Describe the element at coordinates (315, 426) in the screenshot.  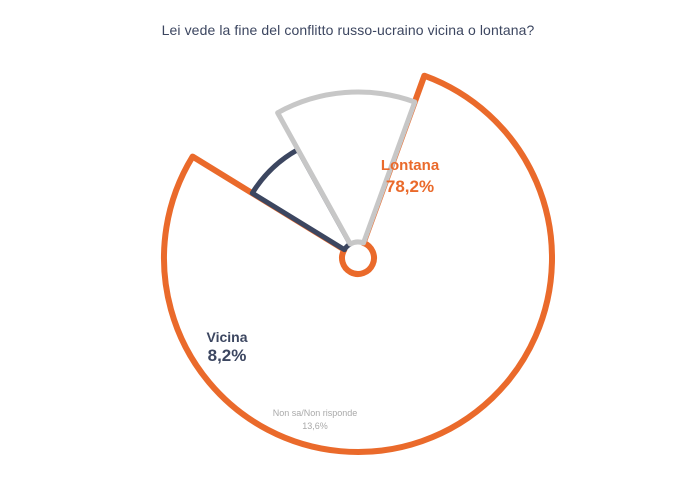
I see `label-non-sa-value: 13,6%` at that location.